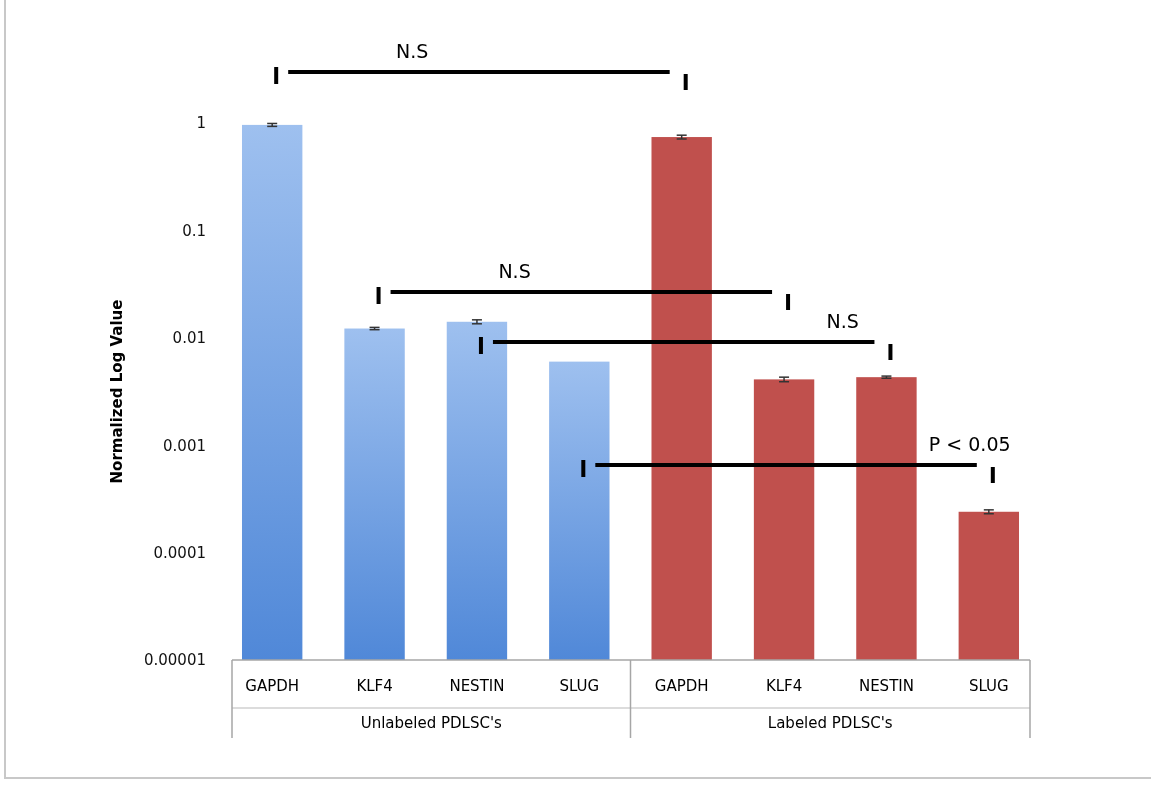 This screenshot has width=1151, height=789. Describe the element at coordinates (431, 723) in the screenshot. I see `text: Unlabeled PDLSC's` at that location.